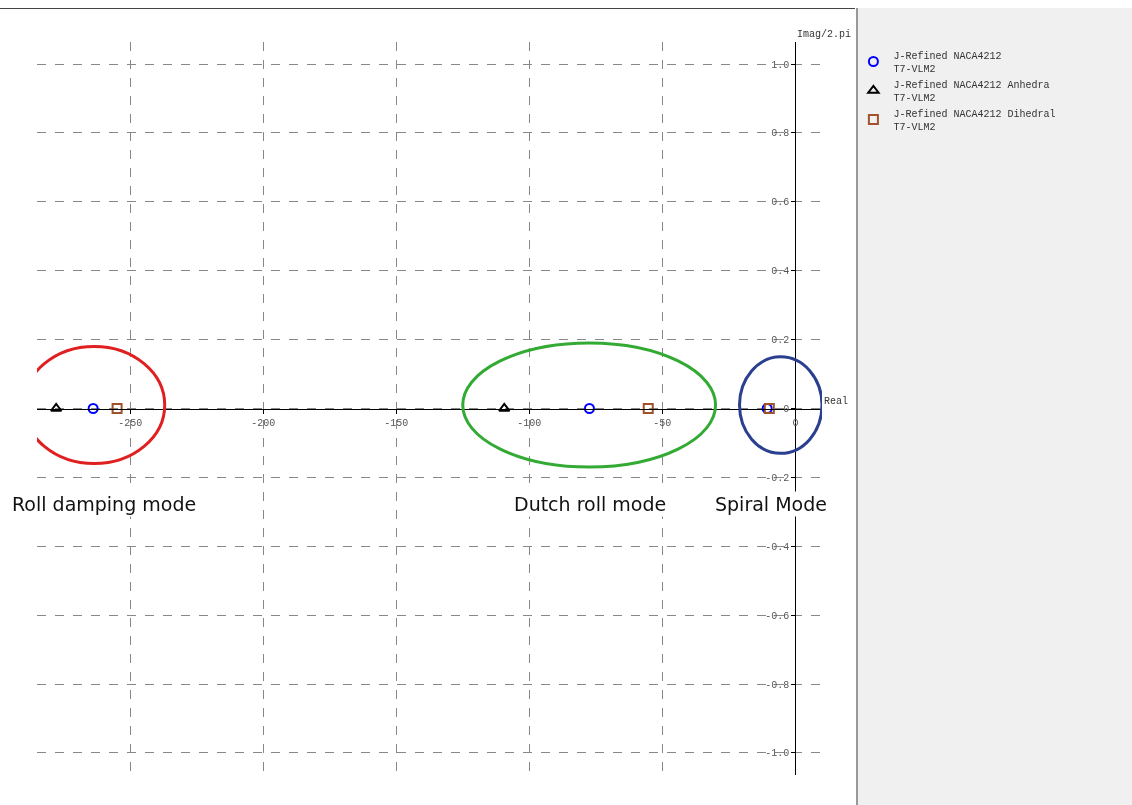 The image size is (1132, 805). What do you see at coordinates (974, 120) in the screenshot?
I see `legend-label: J-Refined NACA4212 Dihedral T7-VLM2` at bounding box center [974, 120].